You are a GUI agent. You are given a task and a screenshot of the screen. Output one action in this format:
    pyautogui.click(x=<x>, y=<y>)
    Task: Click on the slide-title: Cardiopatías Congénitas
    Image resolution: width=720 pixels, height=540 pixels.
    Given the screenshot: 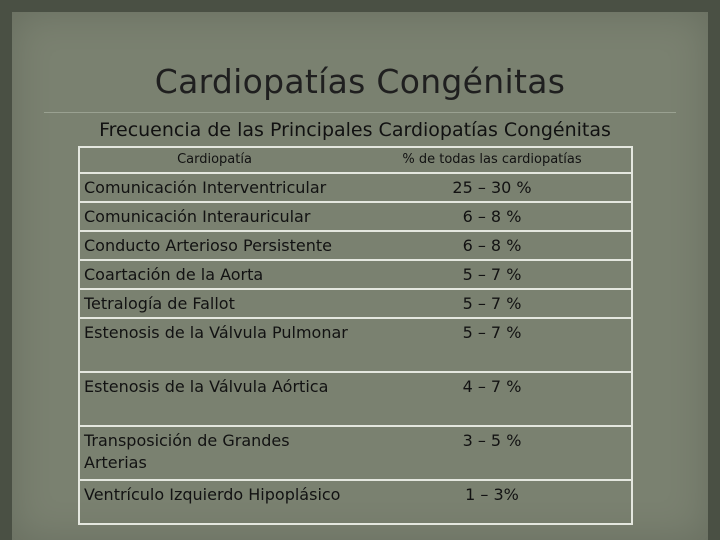 What is the action you would take?
    pyautogui.click(x=360, y=81)
    